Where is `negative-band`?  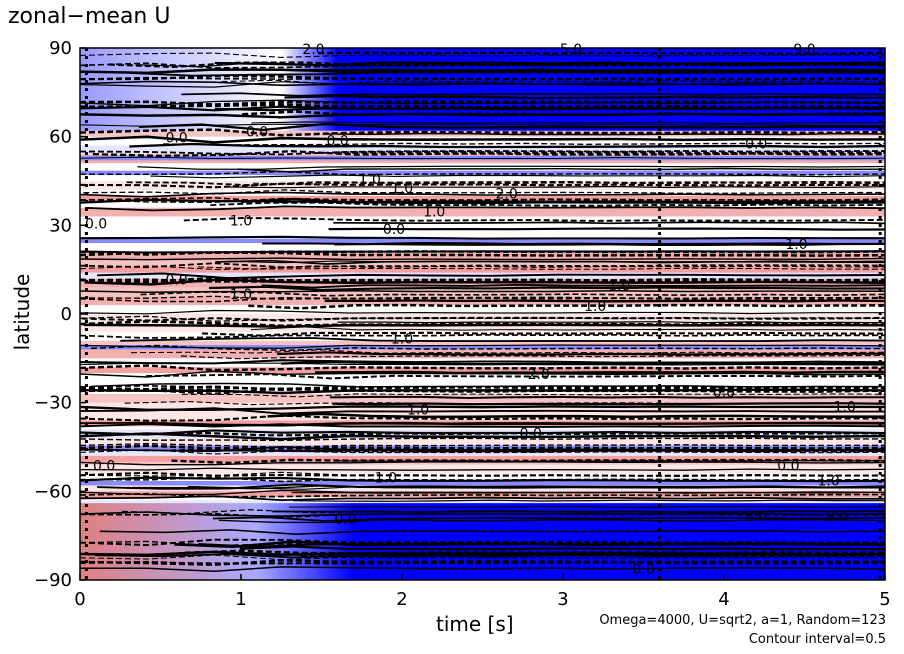
negative-band is located at coordinates (482, 241).